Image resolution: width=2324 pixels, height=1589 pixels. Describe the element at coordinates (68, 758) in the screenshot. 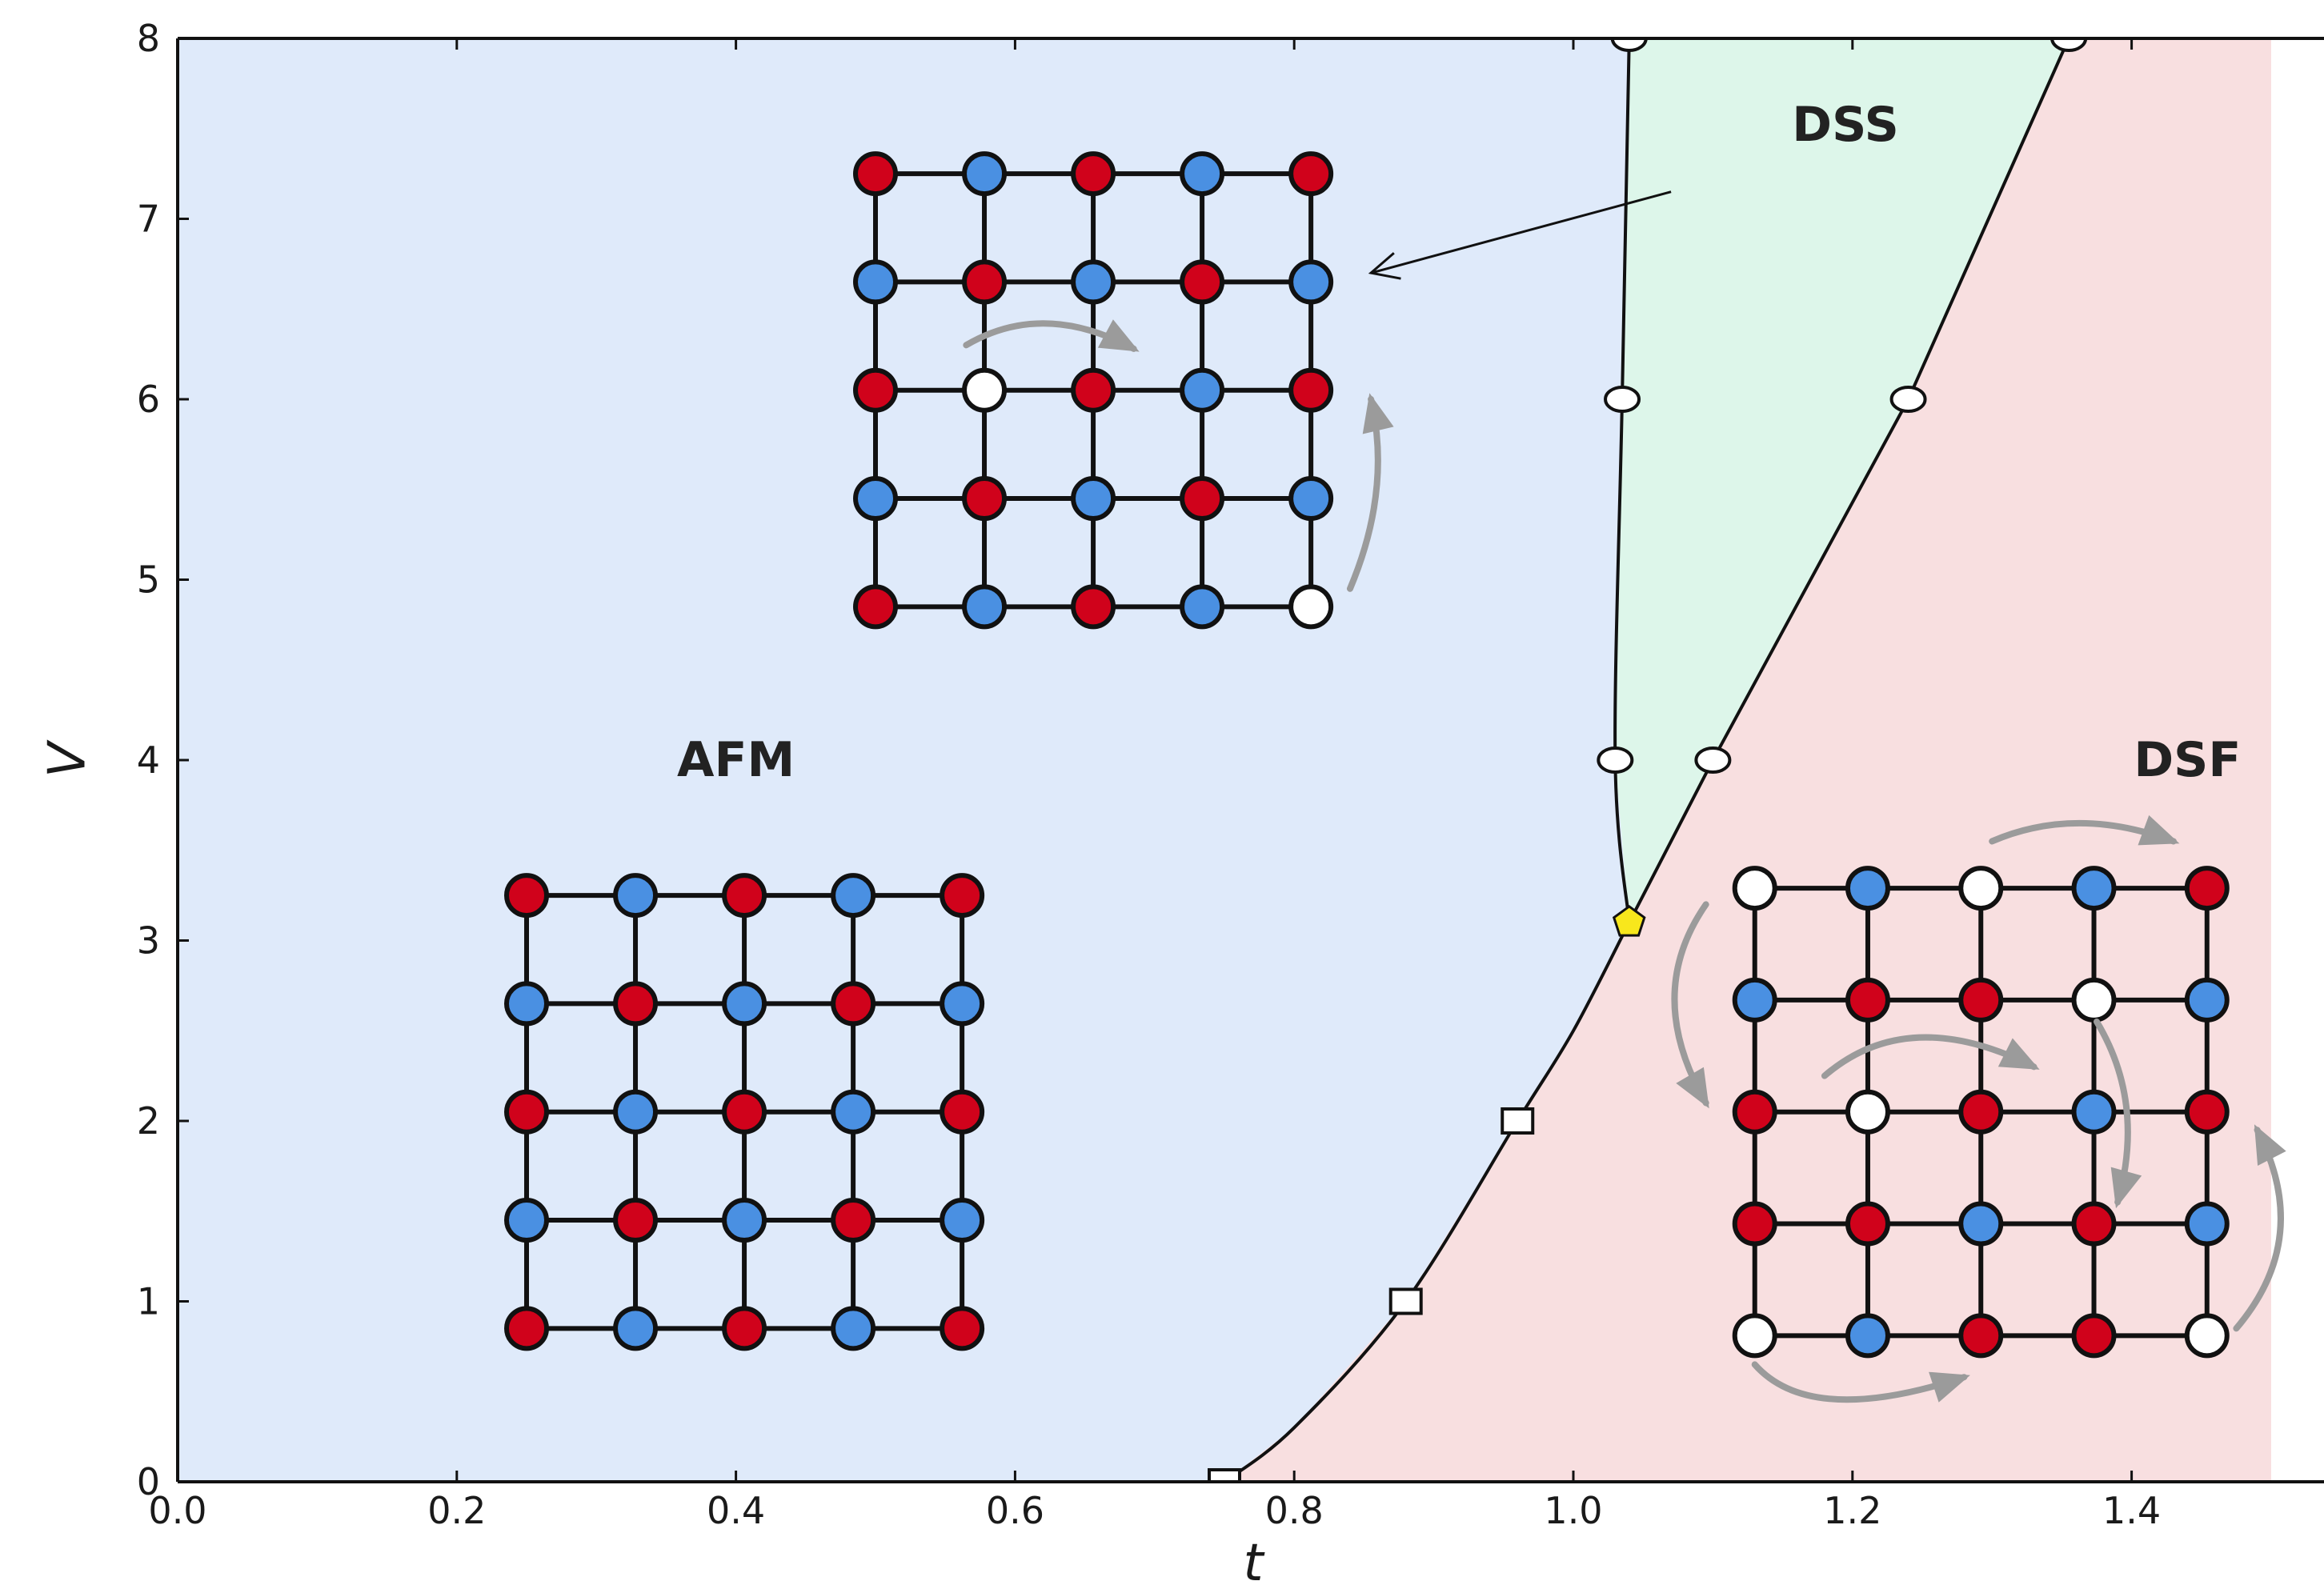

I see `y-axis-label: V` at that location.